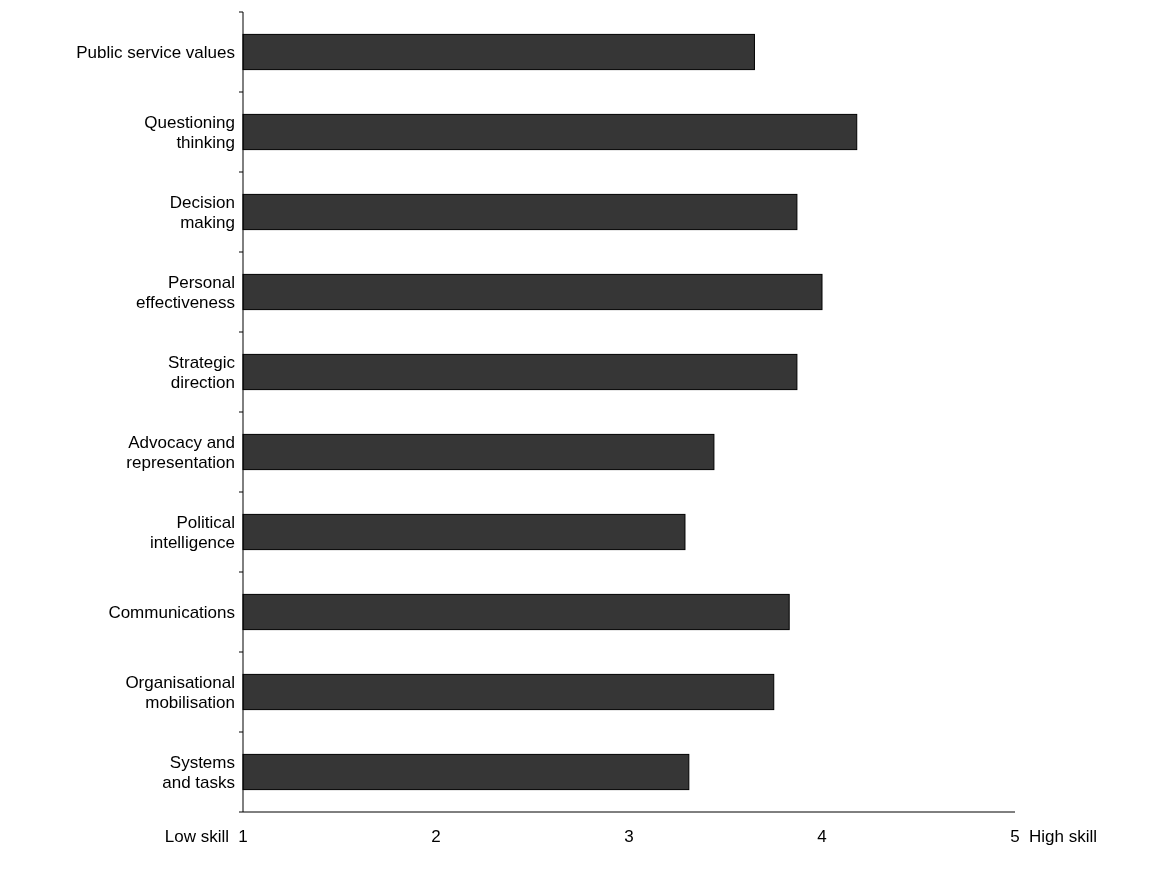 The width and height of the screenshot is (1164, 877). I want to click on y-tick-label: Organisational mobilisation, so click(180, 692).